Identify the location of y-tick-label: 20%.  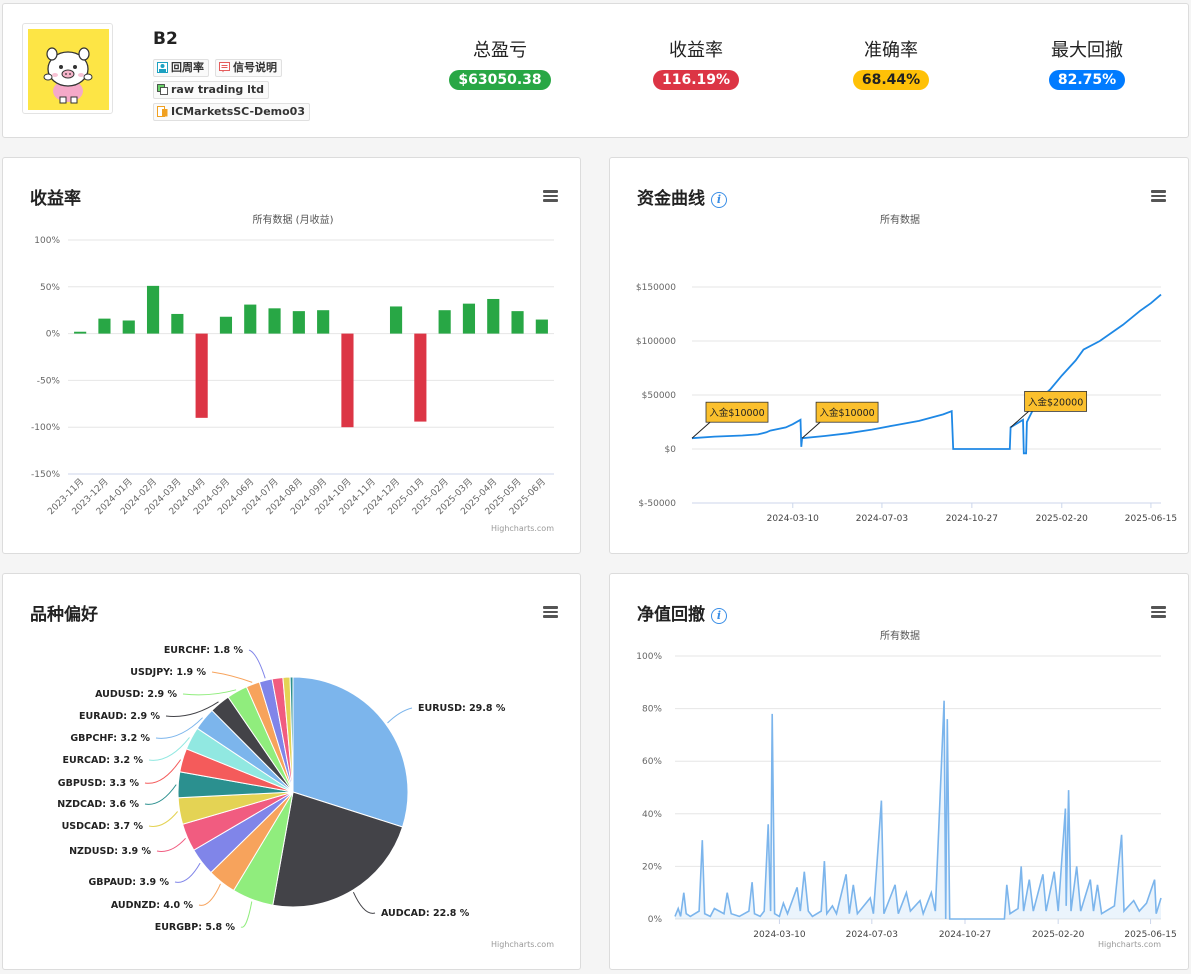
(652, 867).